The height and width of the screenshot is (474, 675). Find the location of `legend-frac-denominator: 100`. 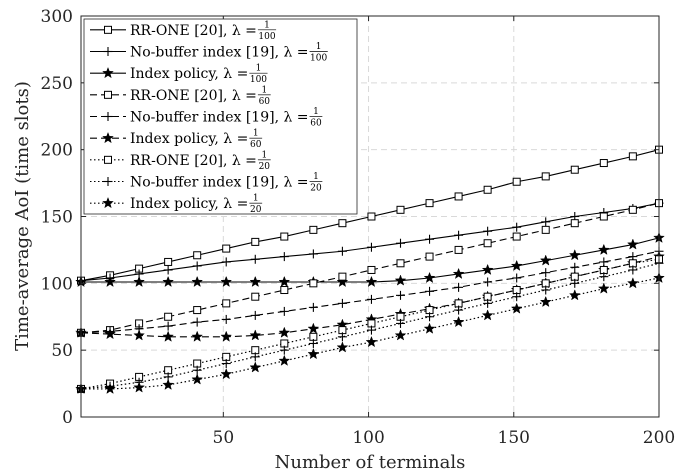

legend-frac-denominator: 100 is located at coordinates (266, 37).